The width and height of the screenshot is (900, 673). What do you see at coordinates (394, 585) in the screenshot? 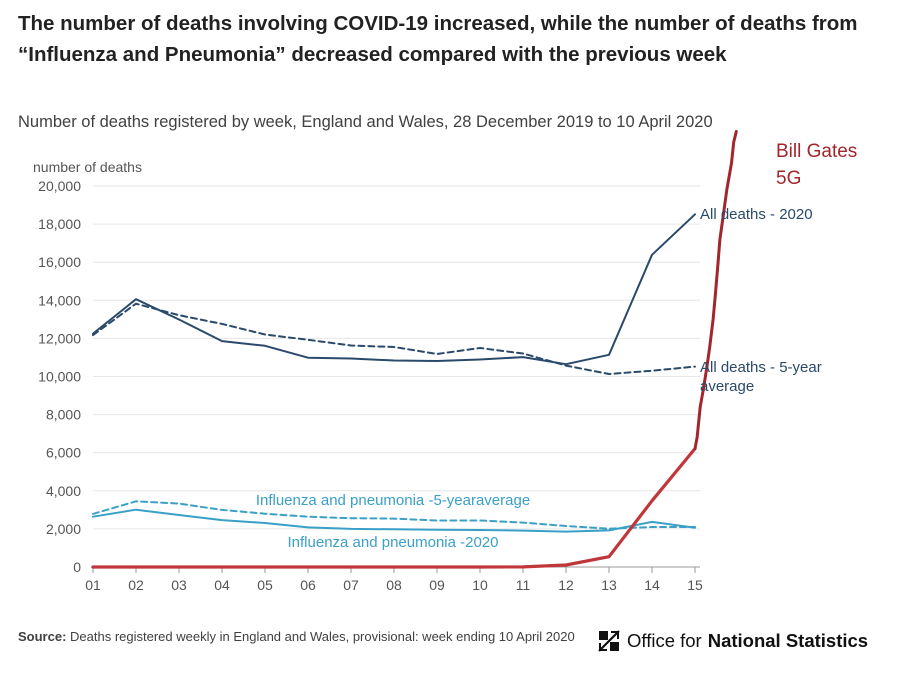
I see `x-tick-label: 08` at bounding box center [394, 585].